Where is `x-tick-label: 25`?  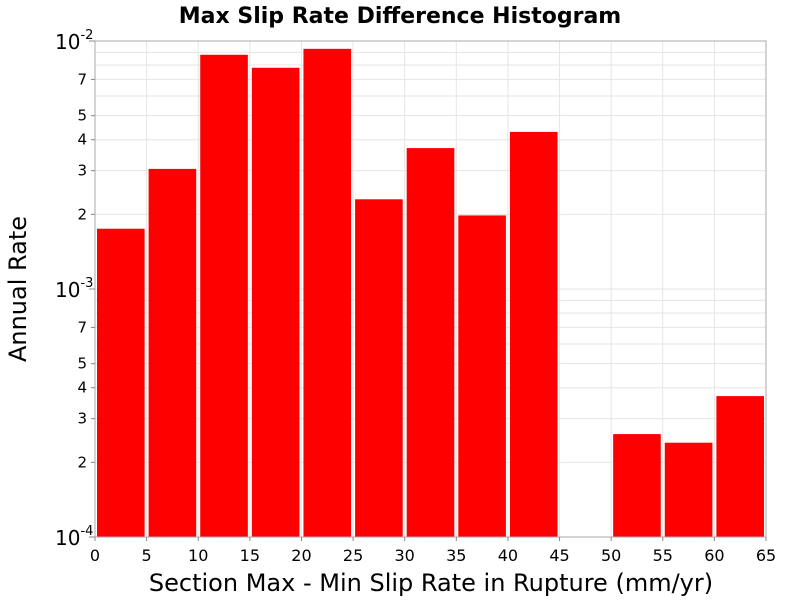
x-tick-label: 25 is located at coordinates (353, 555).